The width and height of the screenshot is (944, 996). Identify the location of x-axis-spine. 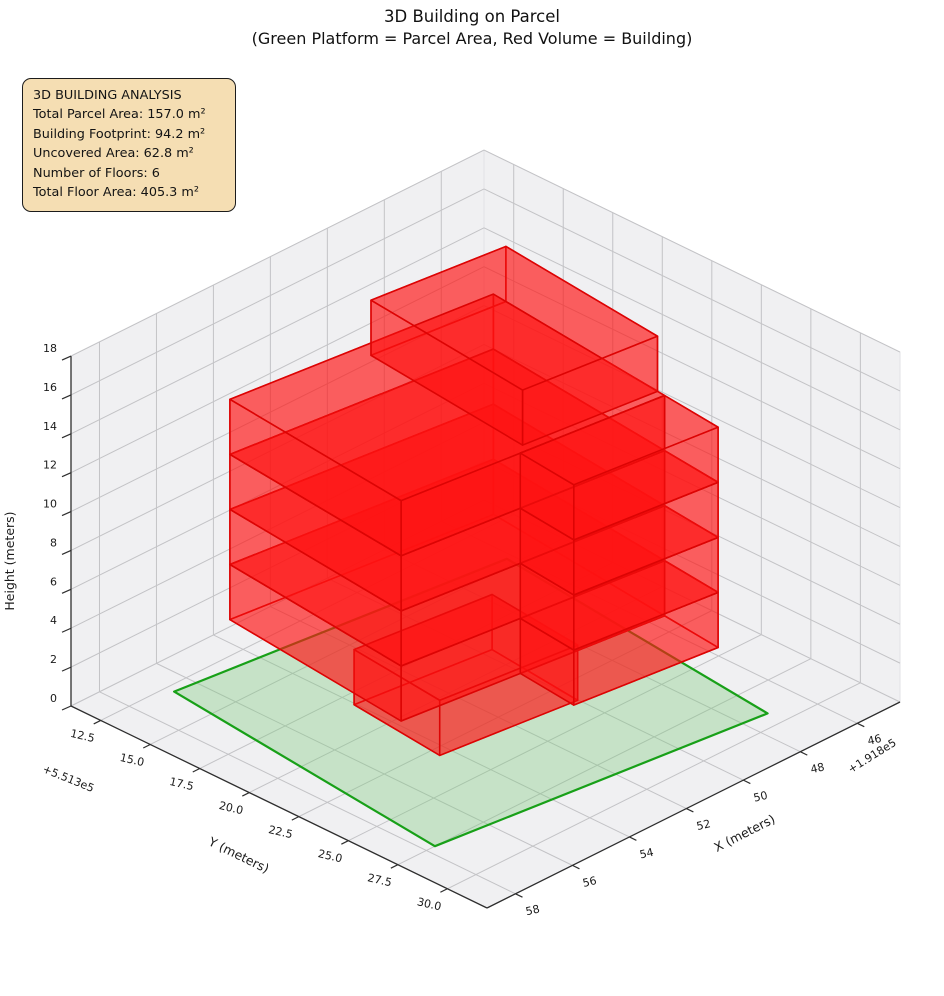
(693, 805).